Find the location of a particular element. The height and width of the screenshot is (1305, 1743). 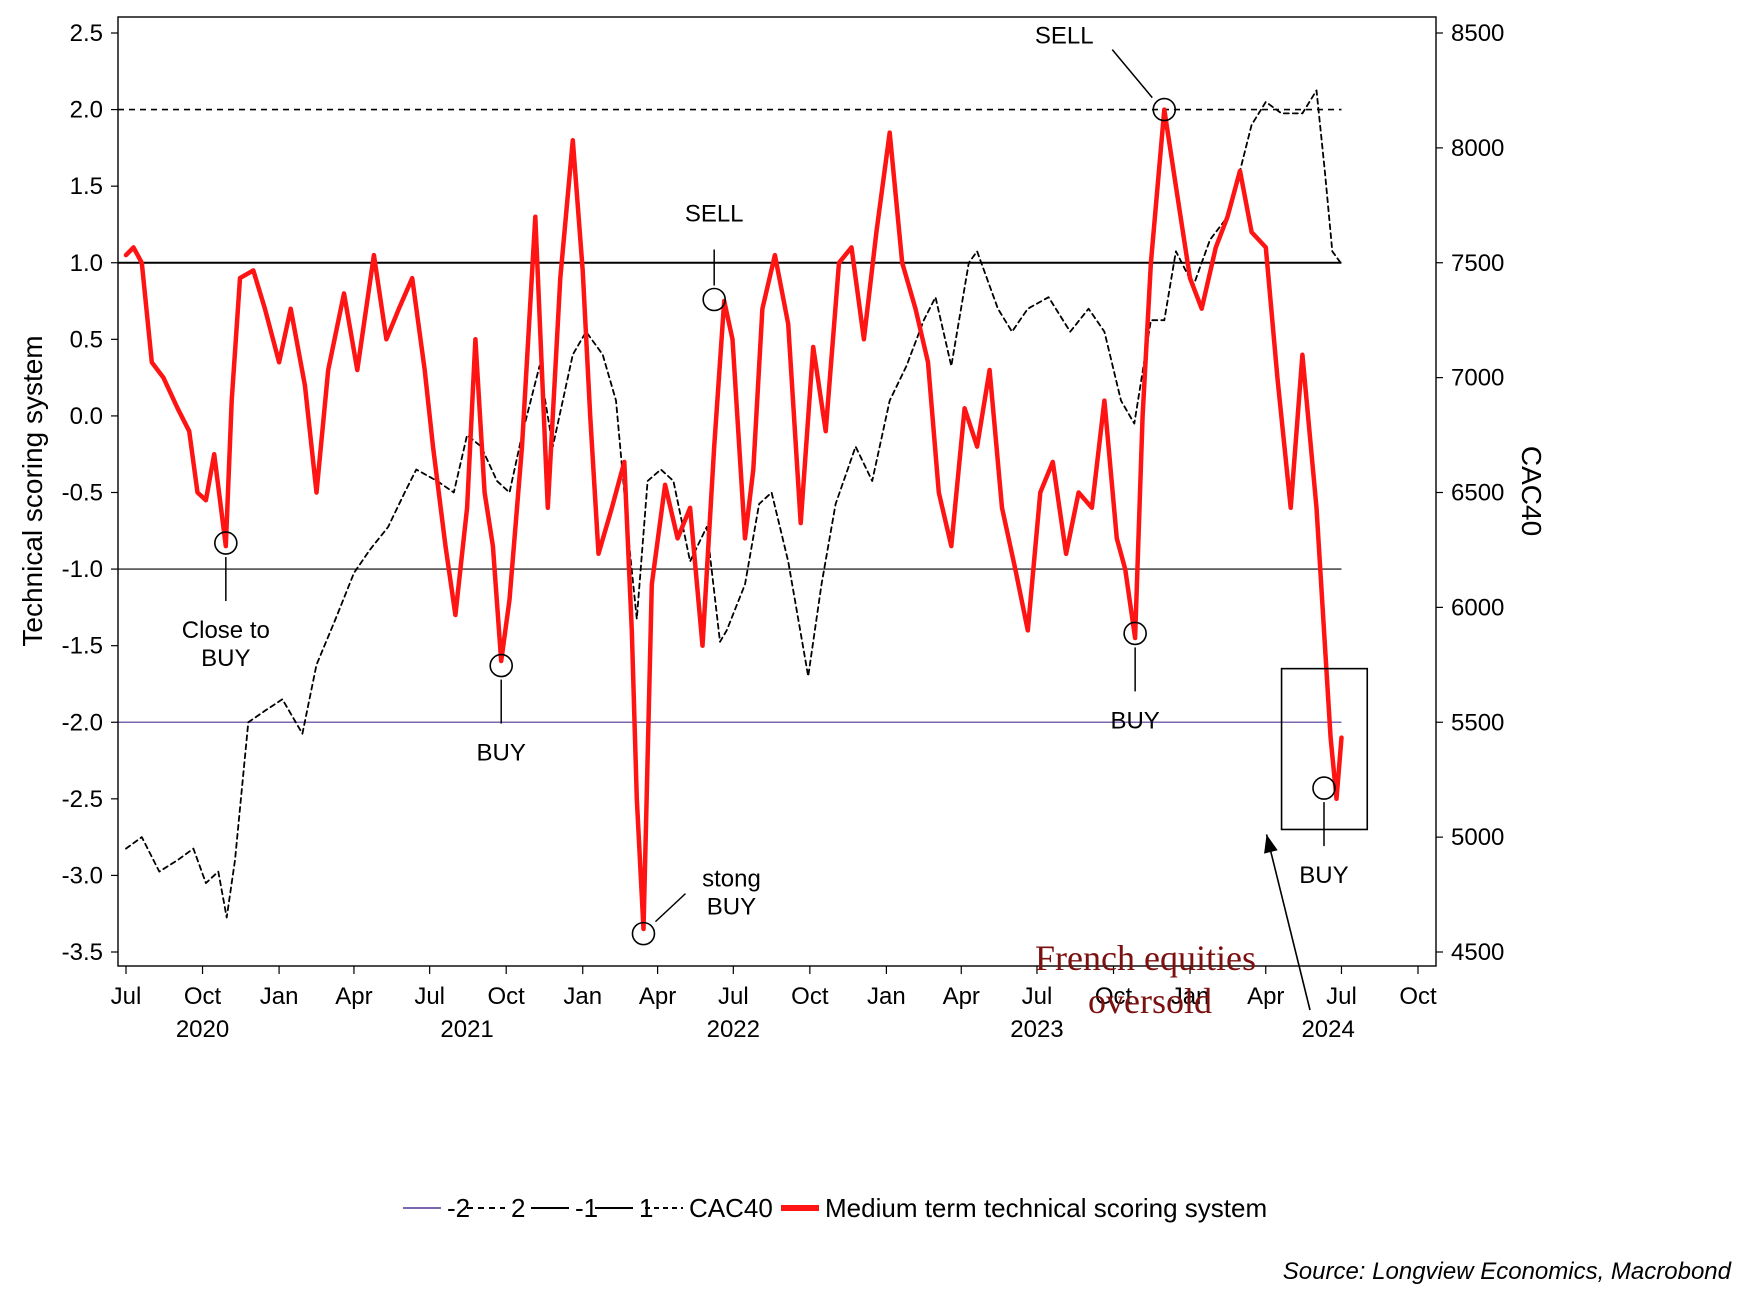

right-tick-label: 5500 is located at coordinates (1477, 722).